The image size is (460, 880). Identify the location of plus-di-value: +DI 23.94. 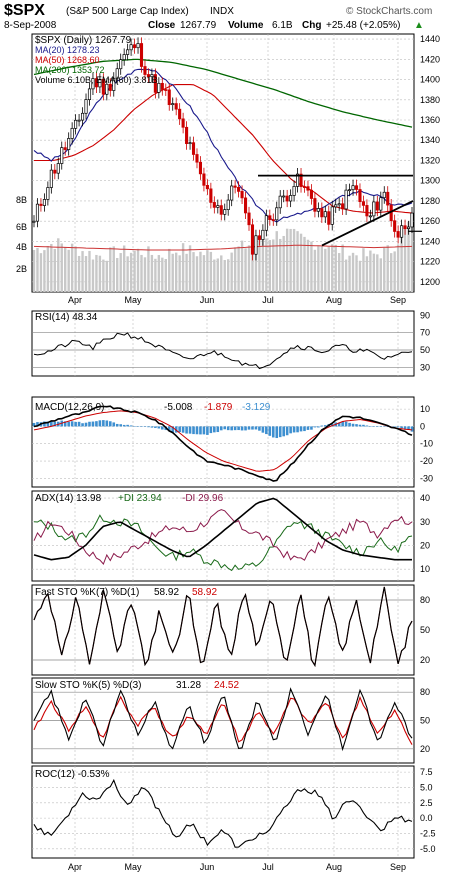
(140, 498).